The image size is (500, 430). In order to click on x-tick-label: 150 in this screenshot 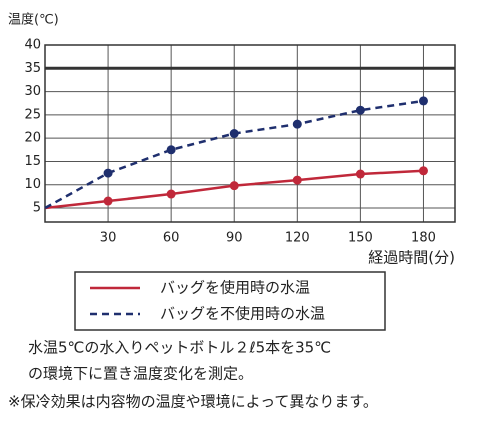, I will do `click(360, 238)`.